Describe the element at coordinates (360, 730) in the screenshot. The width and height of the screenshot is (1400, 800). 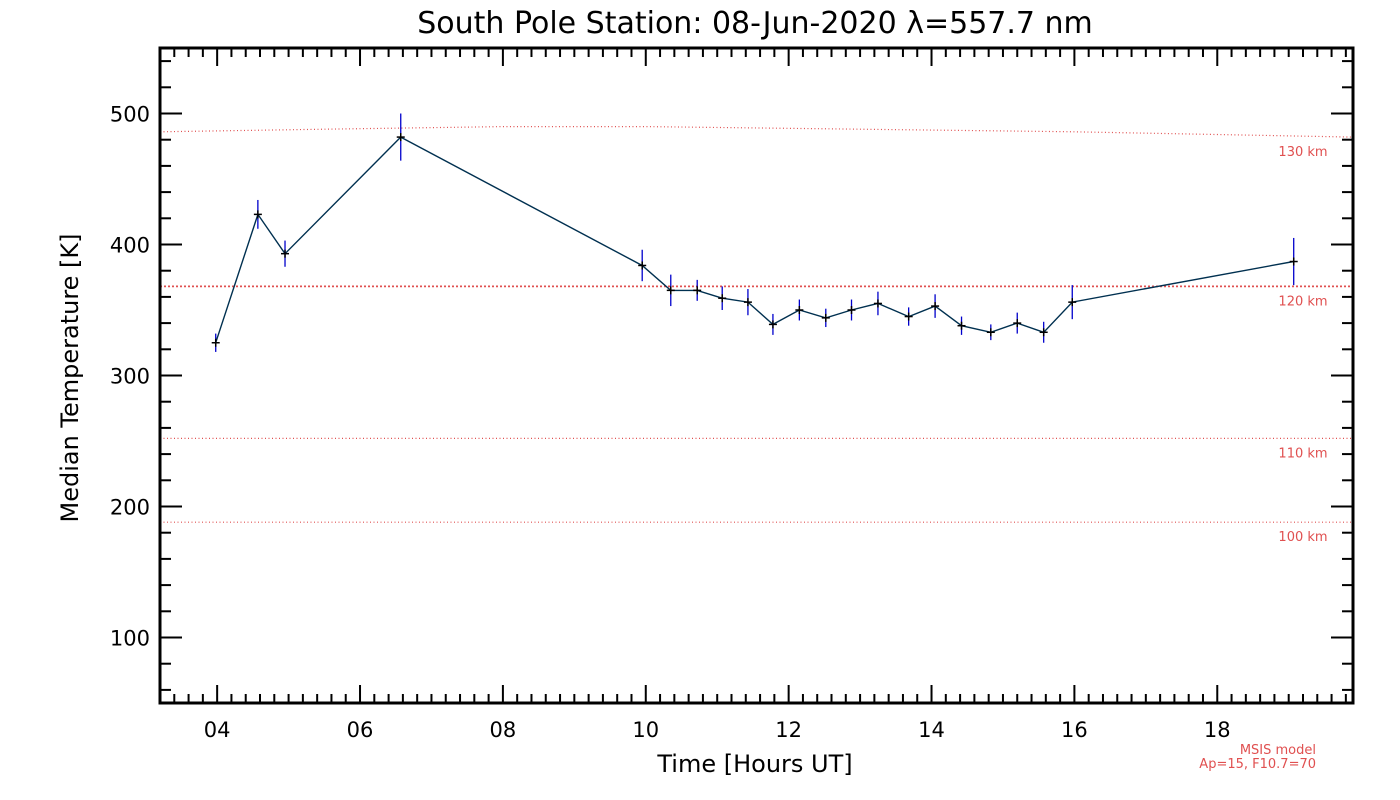
I see `x-tick-label: 06` at that location.